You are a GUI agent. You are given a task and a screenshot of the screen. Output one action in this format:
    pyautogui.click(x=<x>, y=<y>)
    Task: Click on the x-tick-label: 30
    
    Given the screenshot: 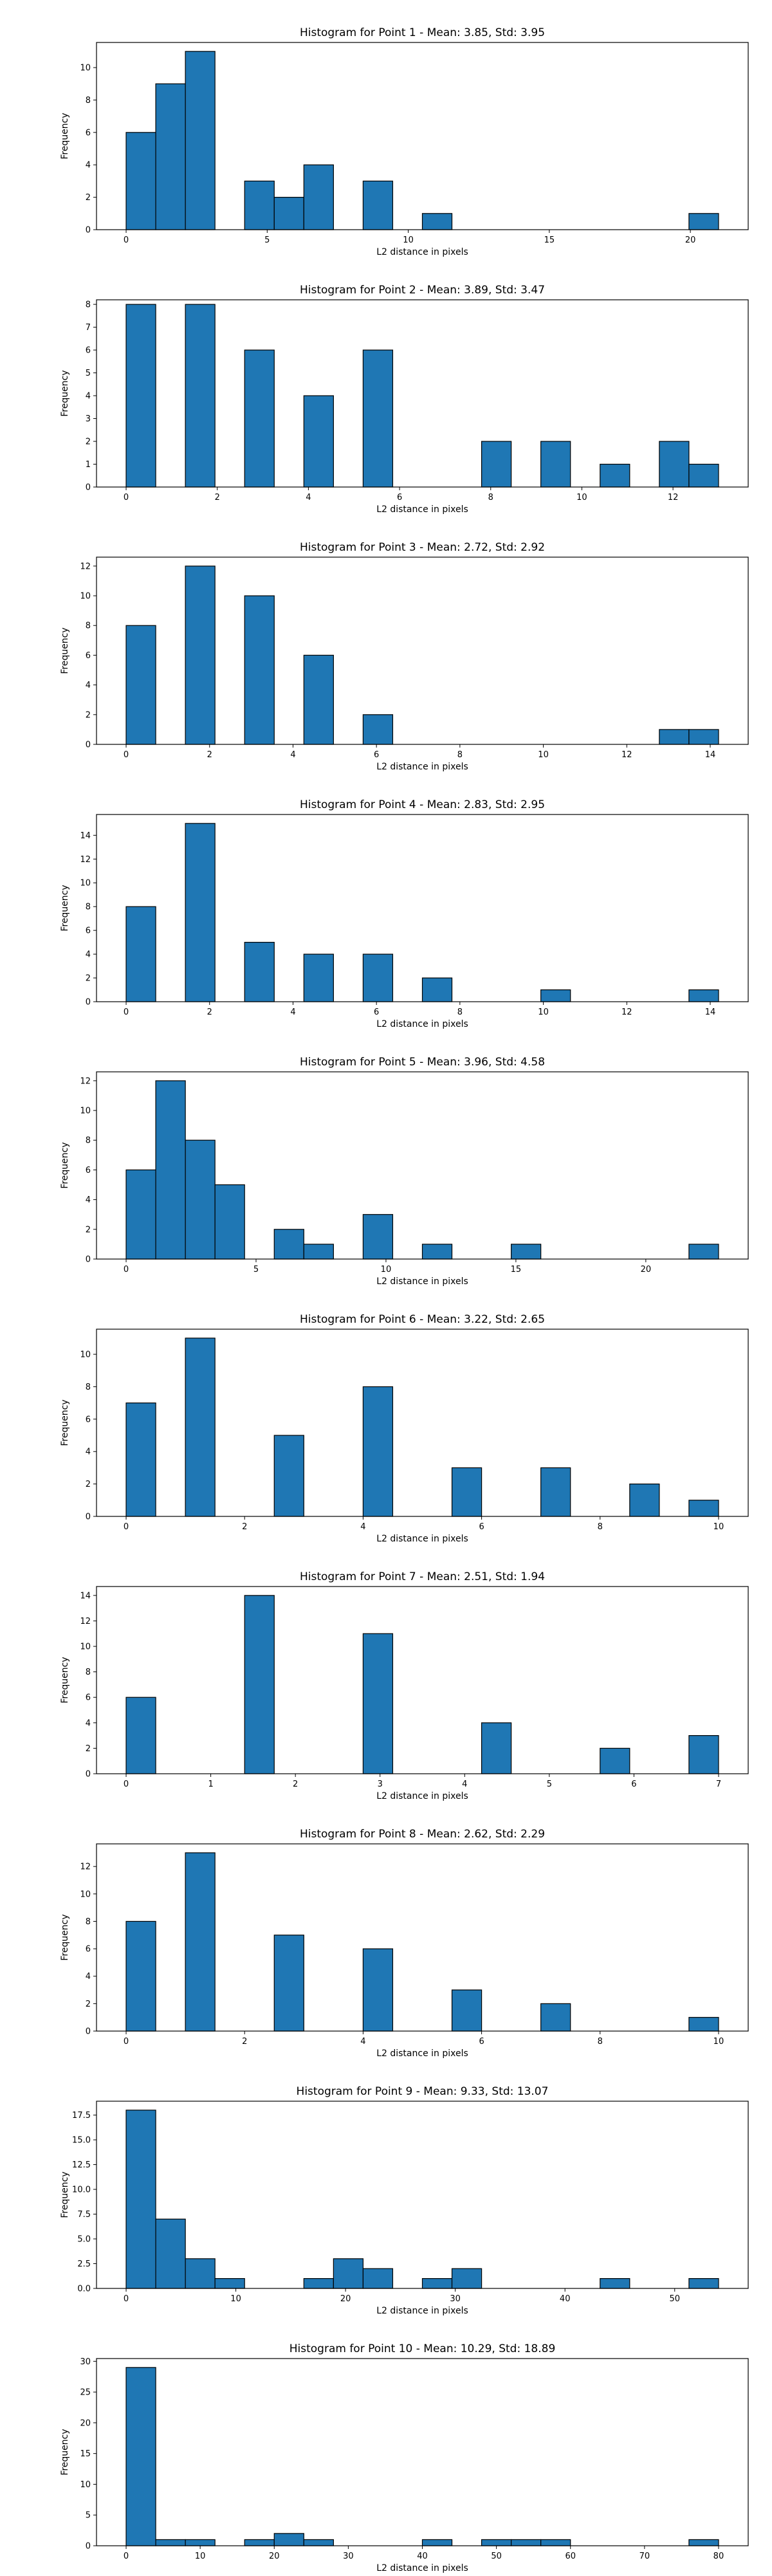 What is the action you would take?
    pyautogui.click(x=348, y=2556)
    